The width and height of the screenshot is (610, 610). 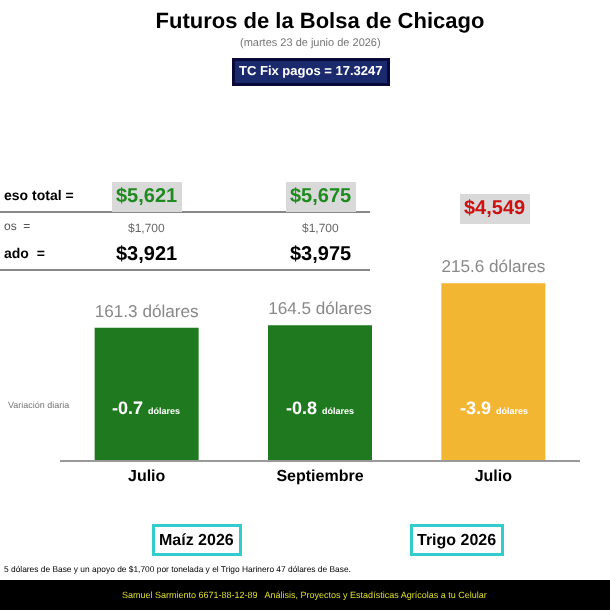 I want to click on data-label: 215.6 dólares, so click(x=493, y=266).